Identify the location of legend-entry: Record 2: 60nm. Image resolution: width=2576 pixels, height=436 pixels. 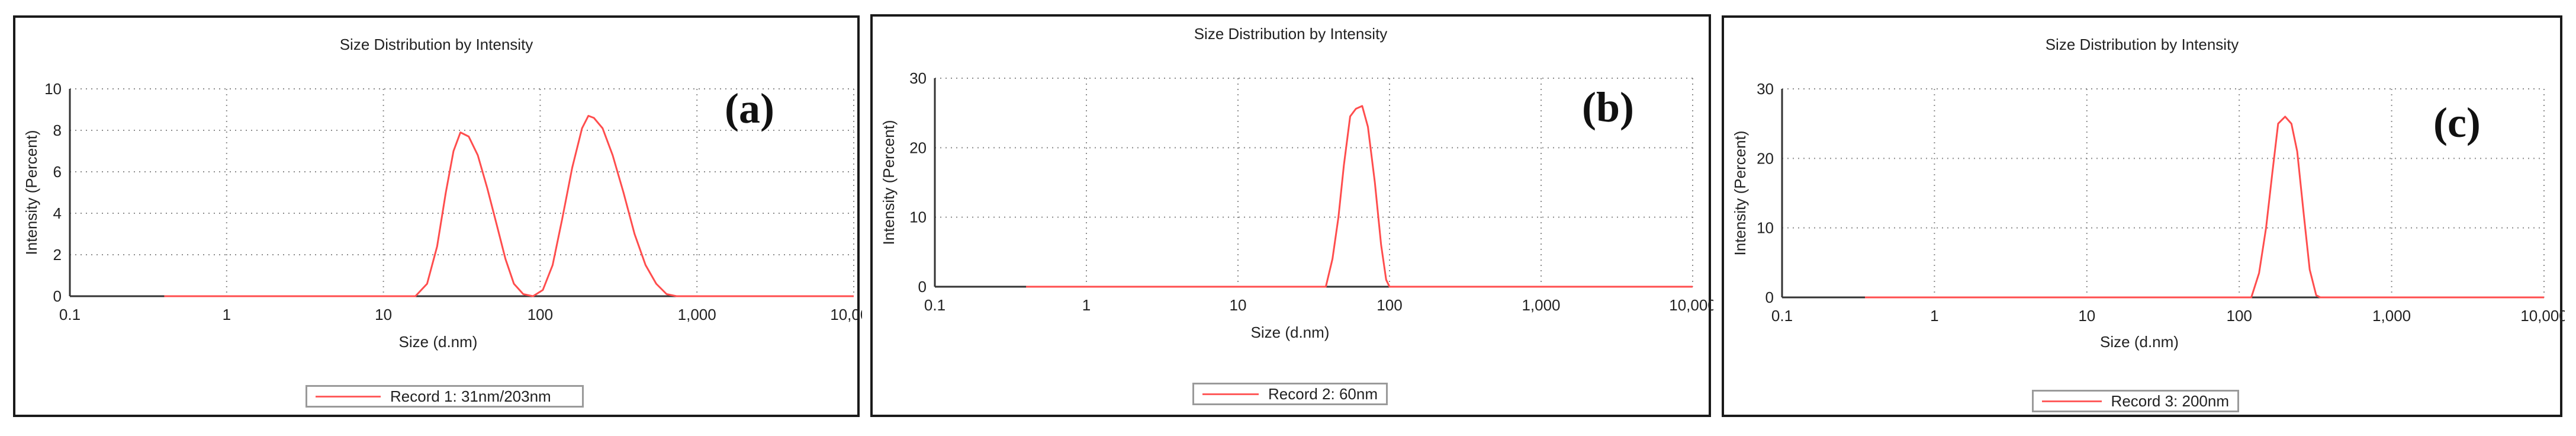
(1323, 393).